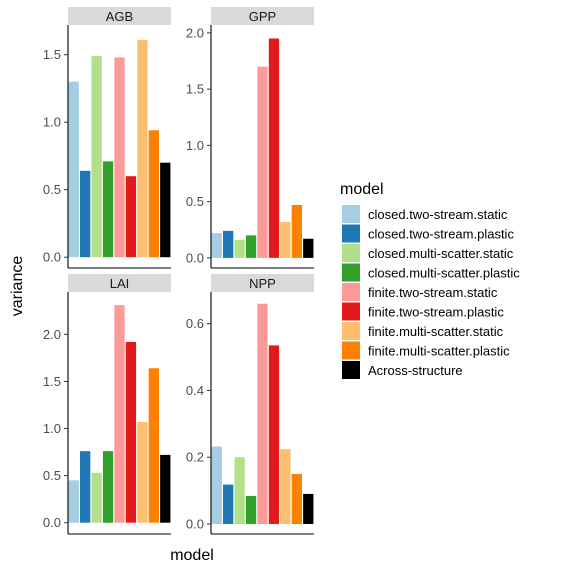  What do you see at coordinates (192, 555) in the screenshot?
I see `x-axis-title: model` at bounding box center [192, 555].